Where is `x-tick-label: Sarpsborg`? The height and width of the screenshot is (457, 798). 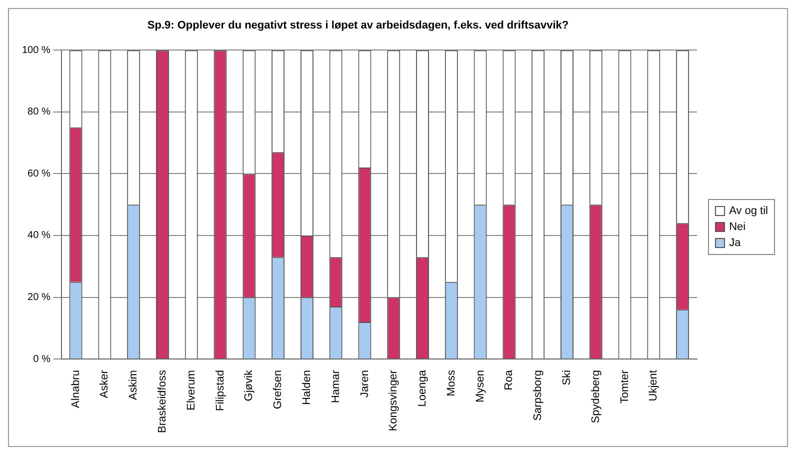 x-tick-label: Sarpsborg is located at coordinates (538, 395).